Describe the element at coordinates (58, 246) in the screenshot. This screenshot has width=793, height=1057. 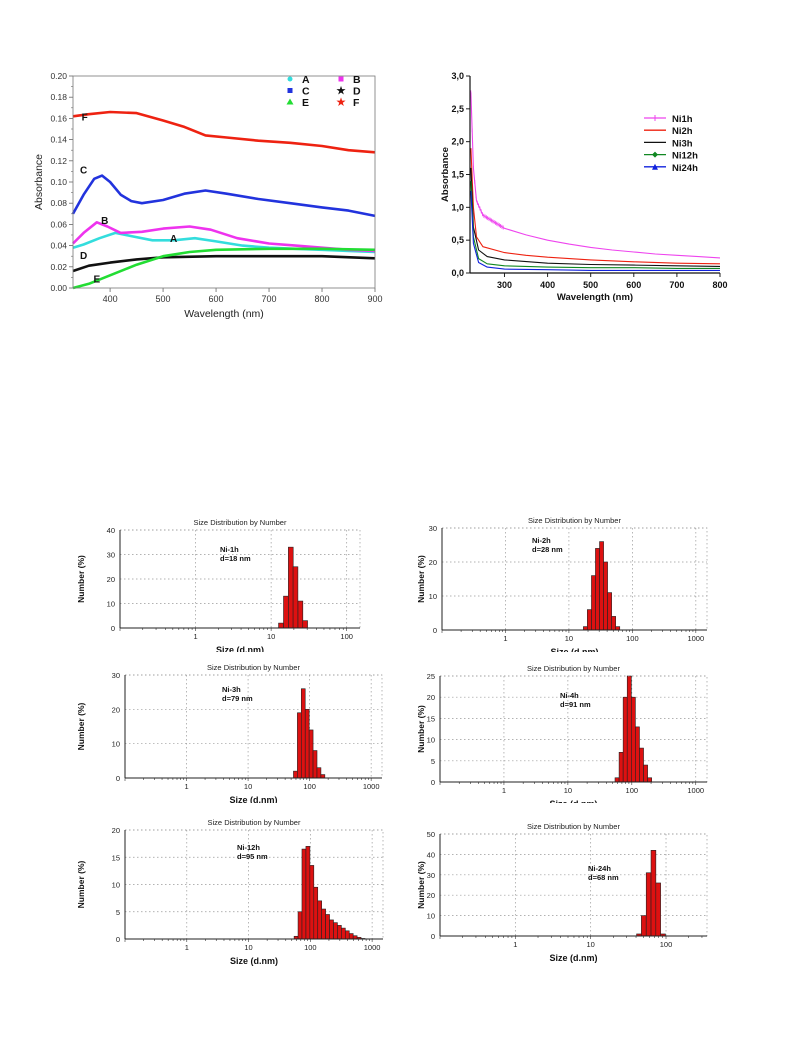
I see `y-tick-label: 0.04` at that location.